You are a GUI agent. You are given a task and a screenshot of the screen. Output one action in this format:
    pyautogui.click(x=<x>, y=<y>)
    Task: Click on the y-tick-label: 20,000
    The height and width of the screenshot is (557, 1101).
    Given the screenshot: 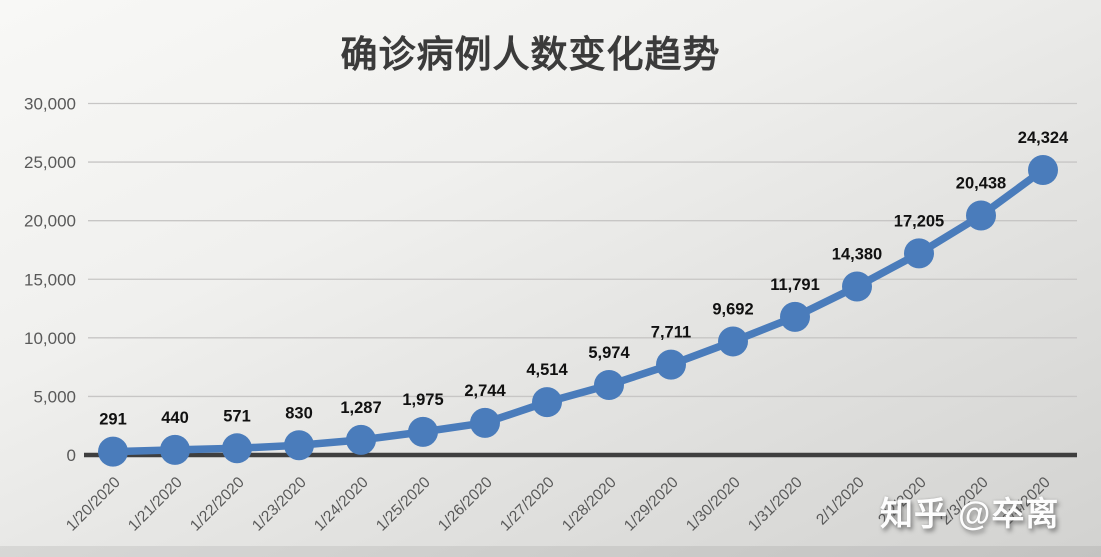 What is the action you would take?
    pyautogui.click(x=50, y=221)
    